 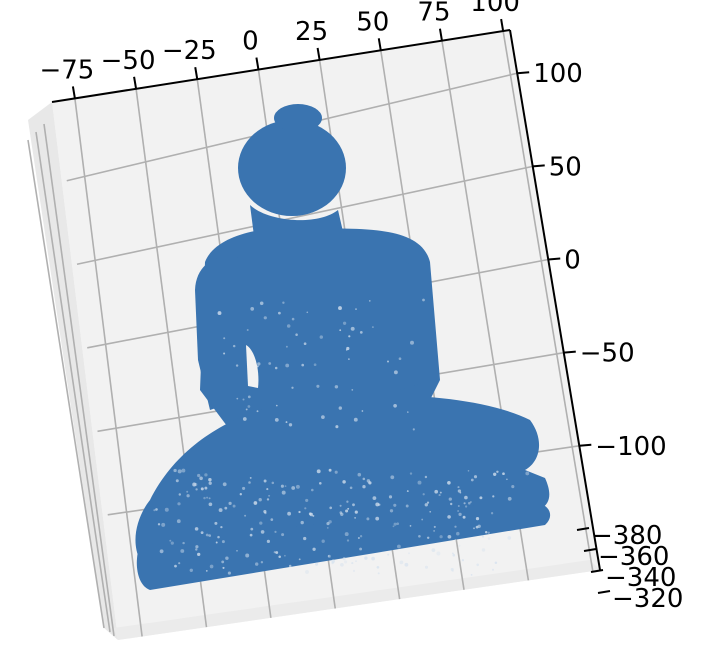 I want to click on x-tick-label: −50, so click(x=128, y=61).